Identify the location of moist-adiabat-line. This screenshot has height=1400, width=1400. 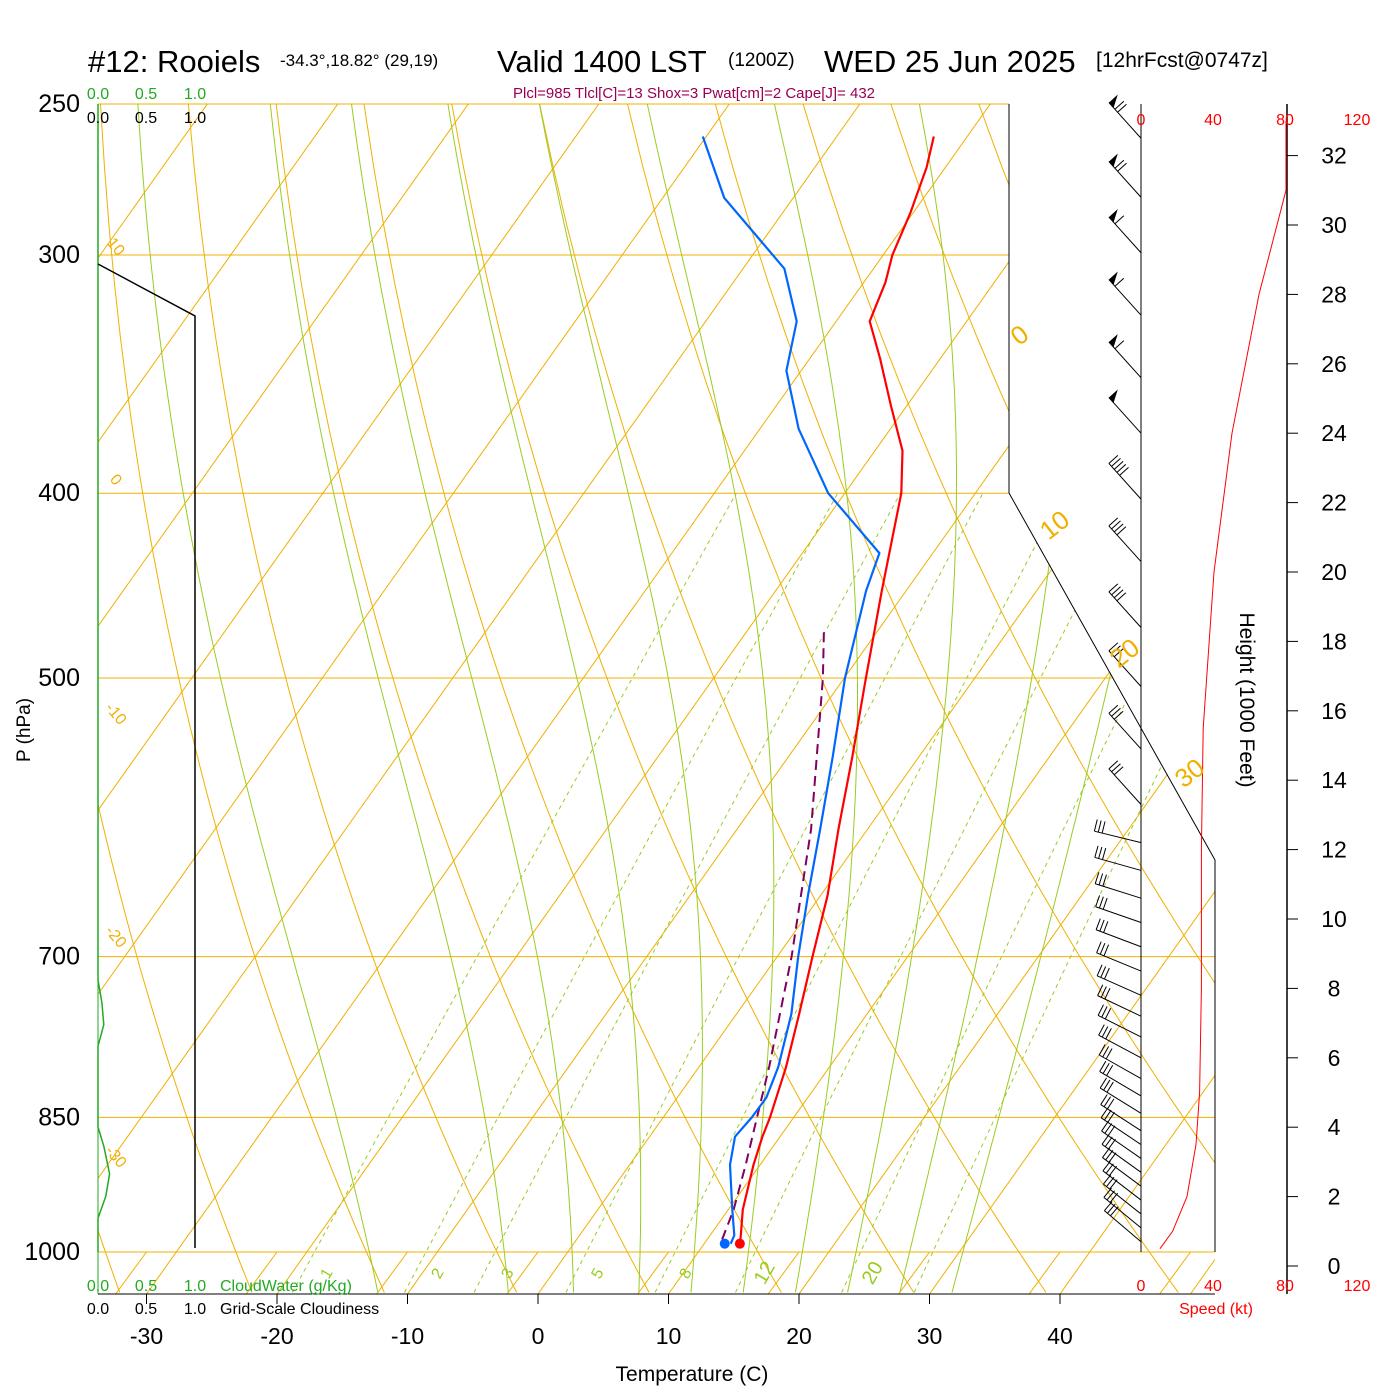
(902, 698).